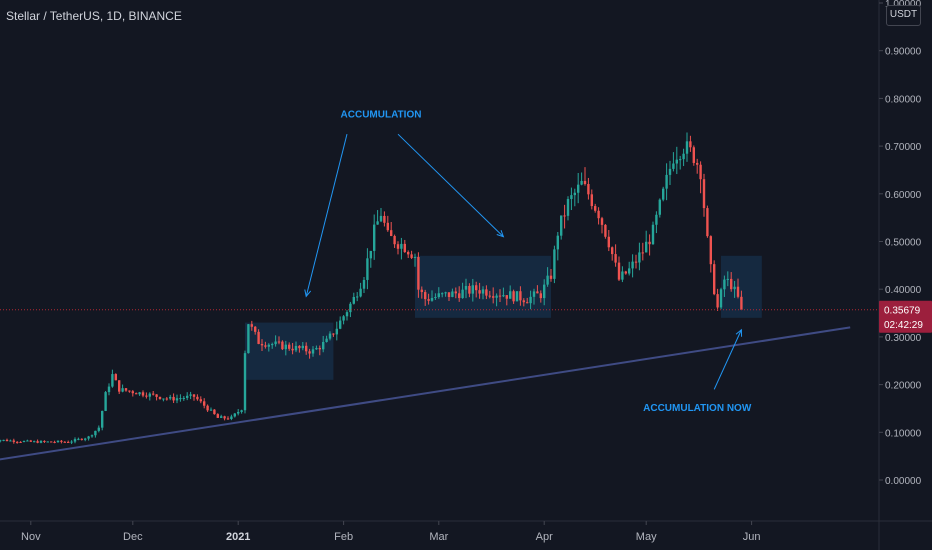 This screenshot has height=550, width=932. What do you see at coordinates (903, 243) in the screenshot?
I see `y-tick-label: 0.50000` at bounding box center [903, 243].